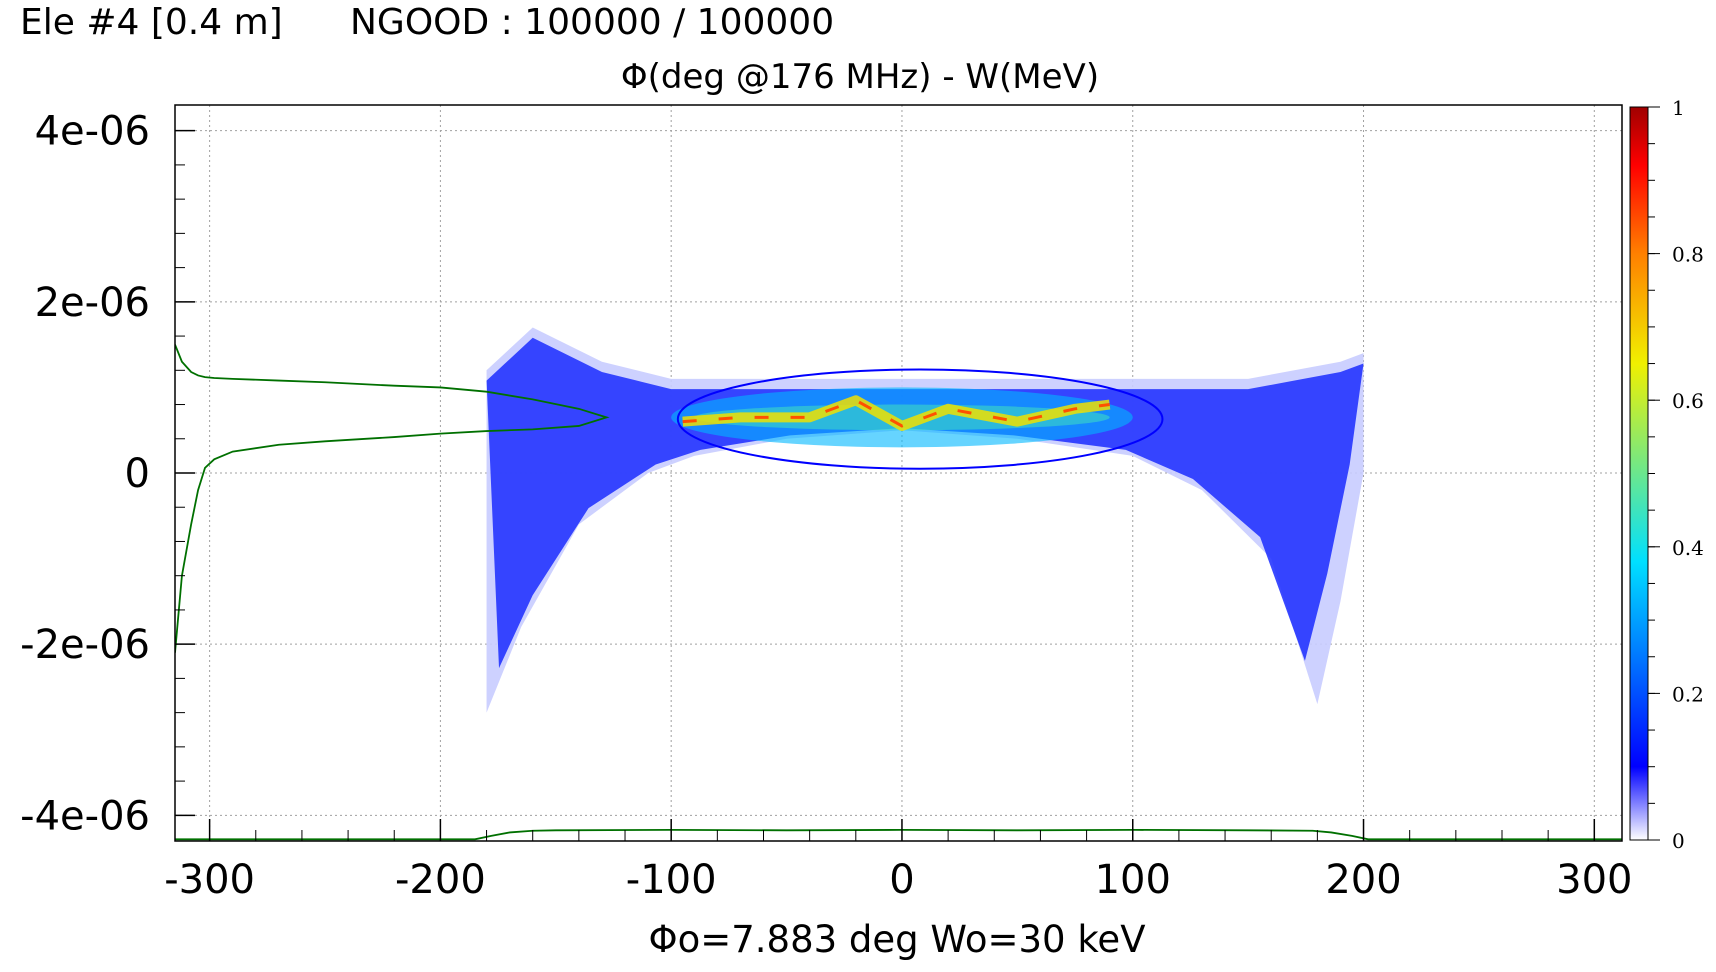  Describe the element at coordinates (1678, 108) in the screenshot. I see `colorbar-tick-label: 1` at that location.